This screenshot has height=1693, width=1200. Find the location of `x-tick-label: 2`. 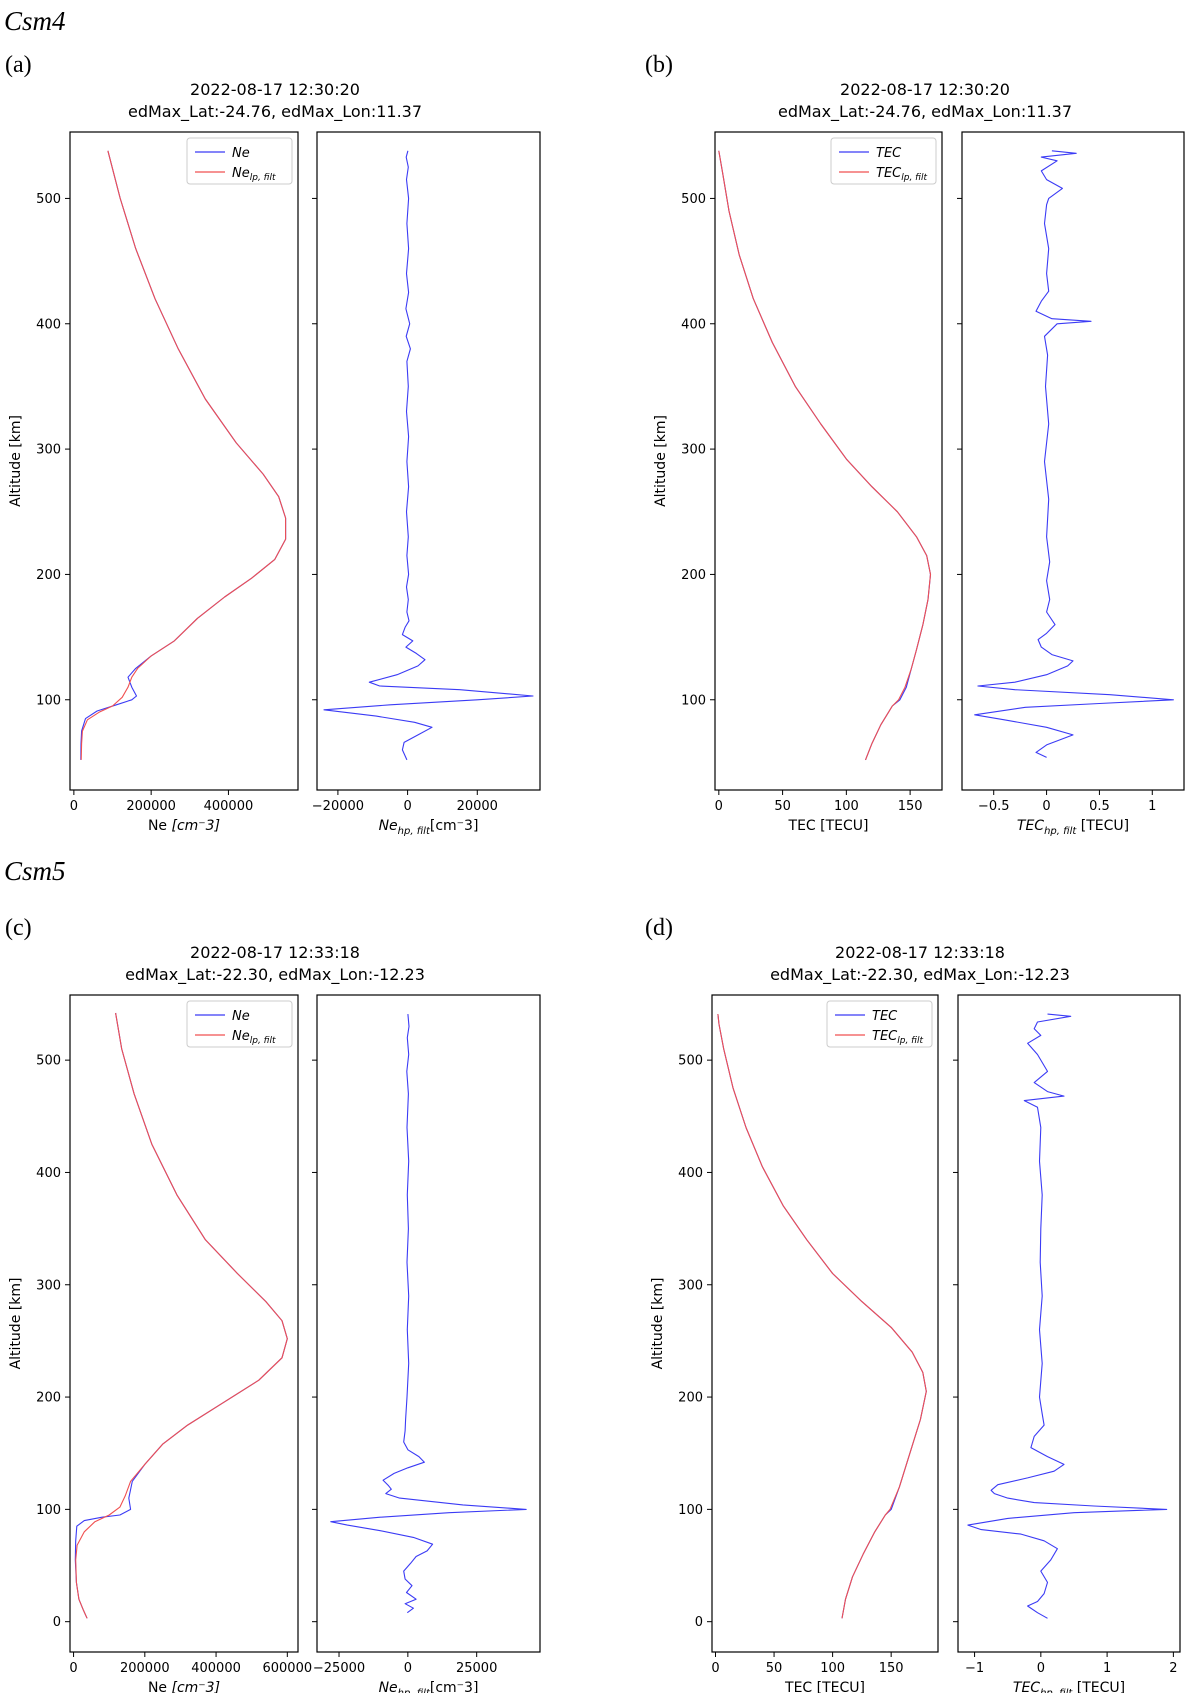

x-tick-label: 2 is located at coordinates (1173, 1668).